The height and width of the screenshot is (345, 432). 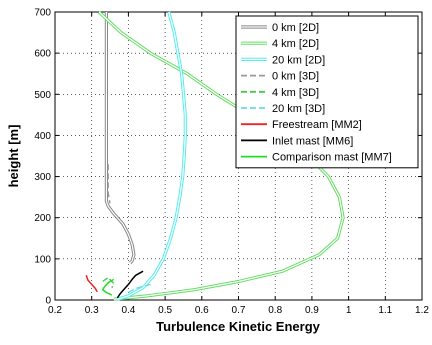 What do you see at coordinates (109, 184) in the screenshot?
I see `series-0-km-3d-line` at bounding box center [109, 184].